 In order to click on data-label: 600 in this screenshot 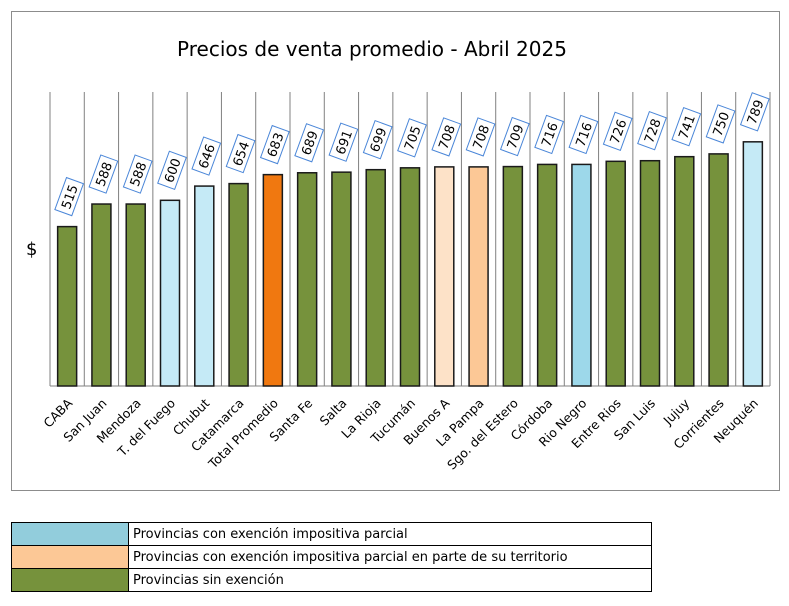, I will do `click(172, 170)`.